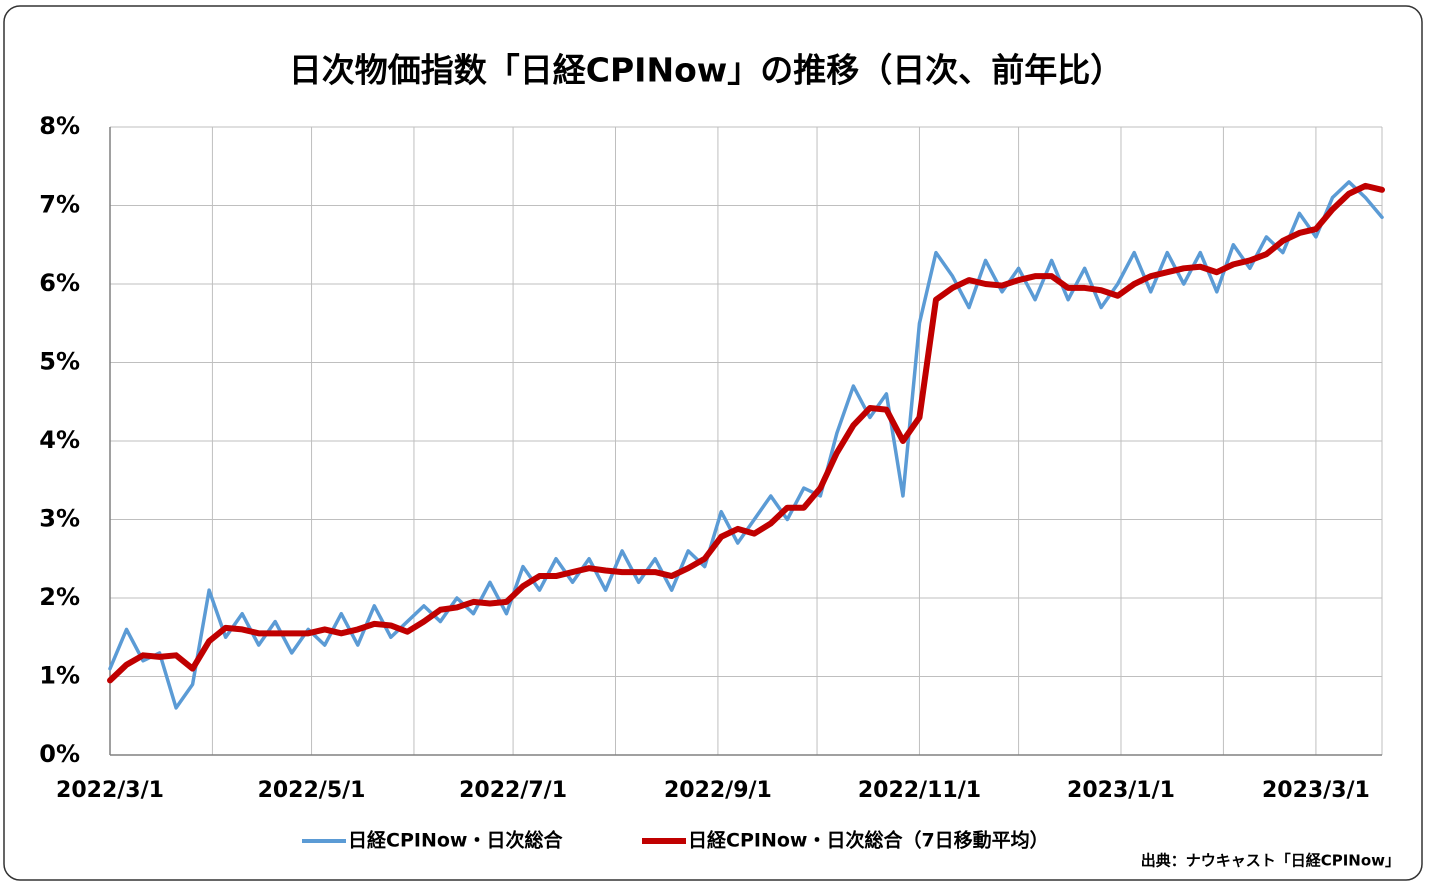 The image size is (1432, 892). I want to click on y-tick-label: 4%, so click(59, 440).